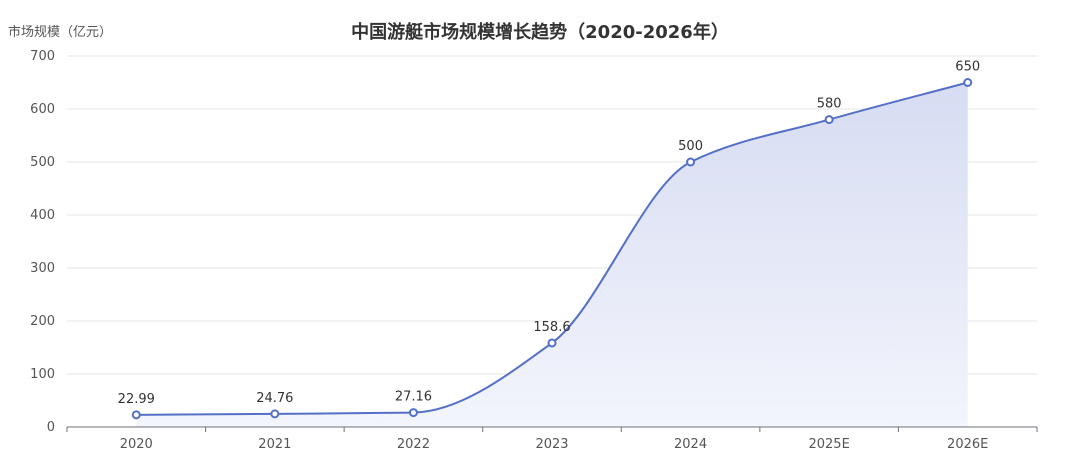 This screenshot has height=465, width=1080. What do you see at coordinates (136, 399) in the screenshot?
I see `data-label: 22.99` at bounding box center [136, 399].